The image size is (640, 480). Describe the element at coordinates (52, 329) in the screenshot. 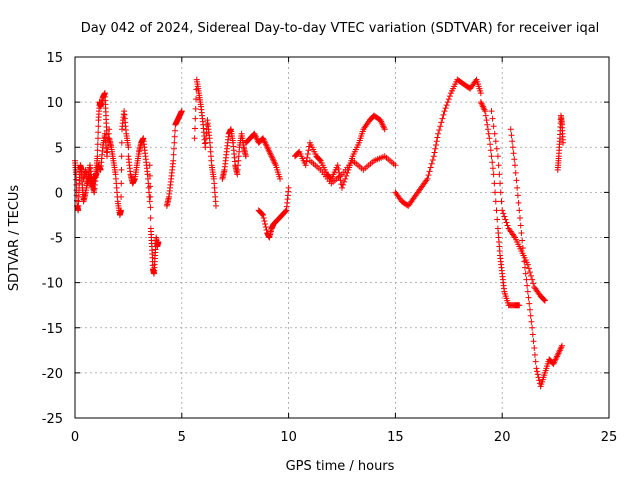

I see `y-tick-label: -15` at that location.